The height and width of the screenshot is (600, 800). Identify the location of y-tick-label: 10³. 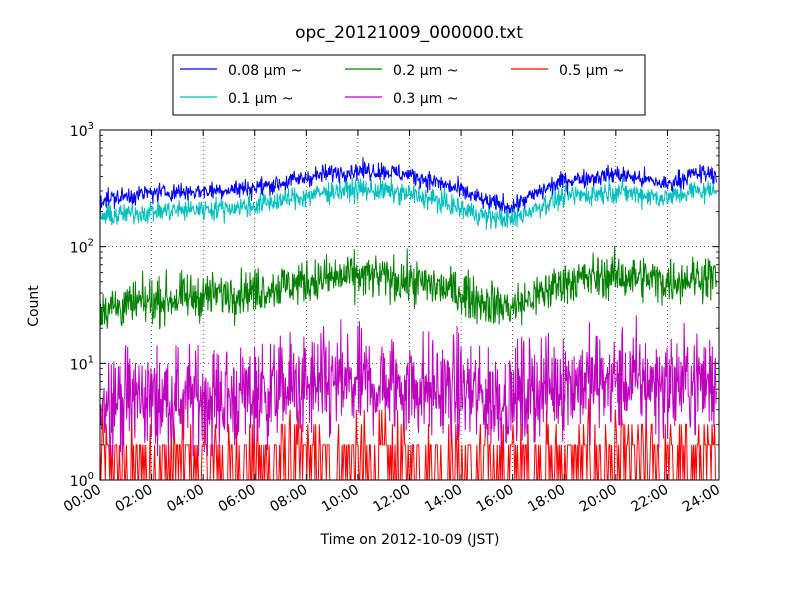
(82, 130).